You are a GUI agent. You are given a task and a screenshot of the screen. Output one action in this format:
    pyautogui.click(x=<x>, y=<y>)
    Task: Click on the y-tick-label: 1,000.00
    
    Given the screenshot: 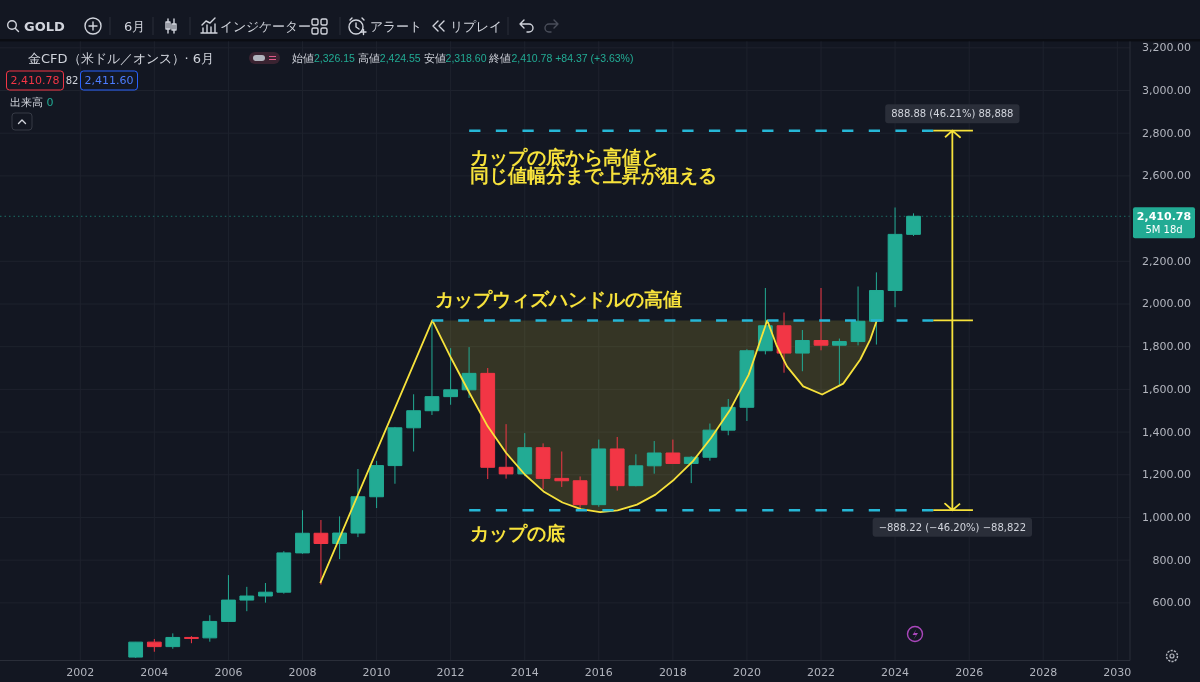 What is the action you would take?
    pyautogui.click(x=1166, y=517)
    